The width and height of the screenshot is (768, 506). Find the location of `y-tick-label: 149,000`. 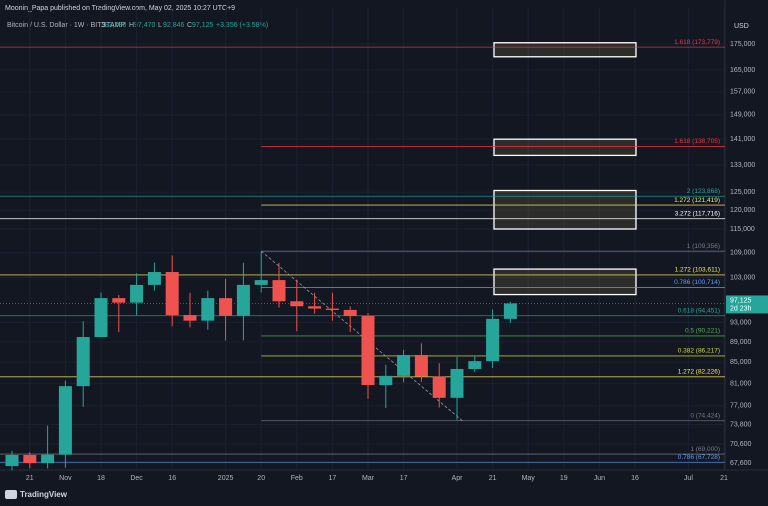

y-tick-label: 149,000 is located at coordinates (742, 115).